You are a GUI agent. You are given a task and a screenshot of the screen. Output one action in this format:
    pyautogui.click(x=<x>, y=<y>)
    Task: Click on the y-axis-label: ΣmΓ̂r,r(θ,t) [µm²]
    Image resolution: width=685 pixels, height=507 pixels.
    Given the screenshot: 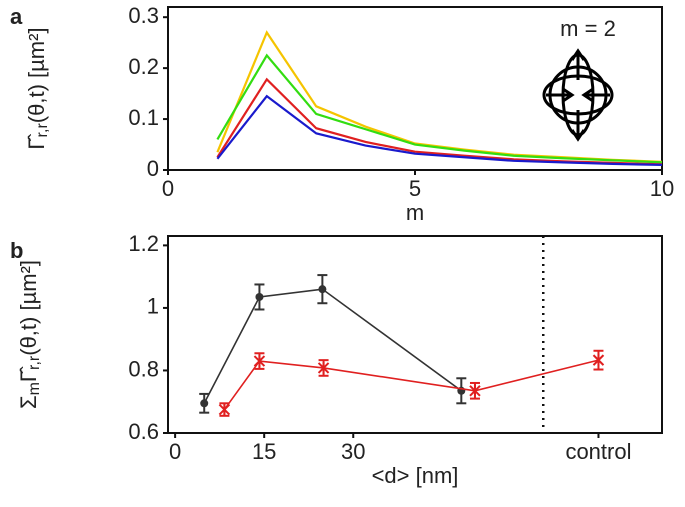 What is the action you would take?
    pyautogui.click(x=29, y=334)
    